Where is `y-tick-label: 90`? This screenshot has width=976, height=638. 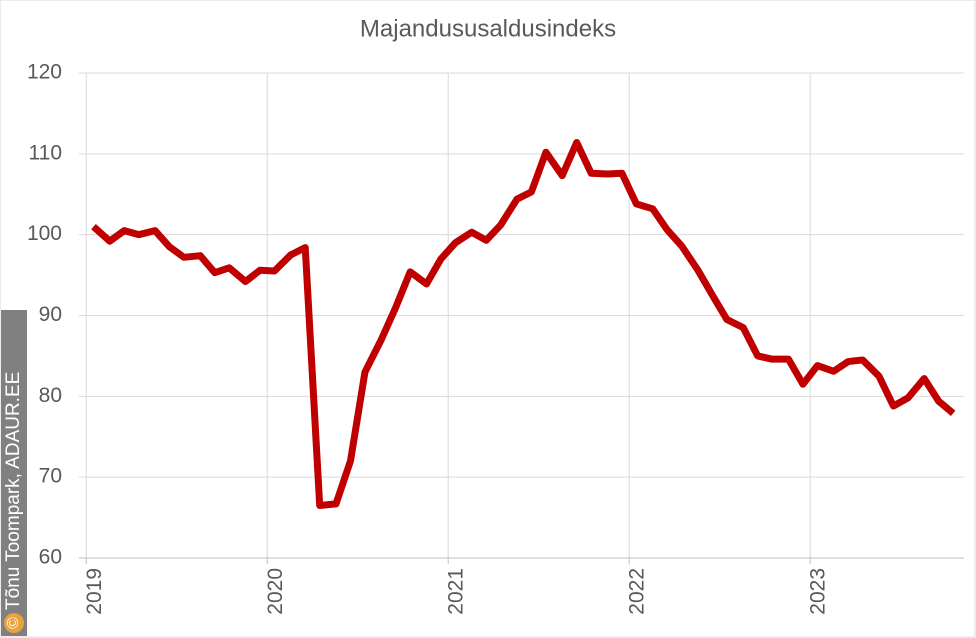 y-tick-label: 90 is located at coordinates (50, 314).